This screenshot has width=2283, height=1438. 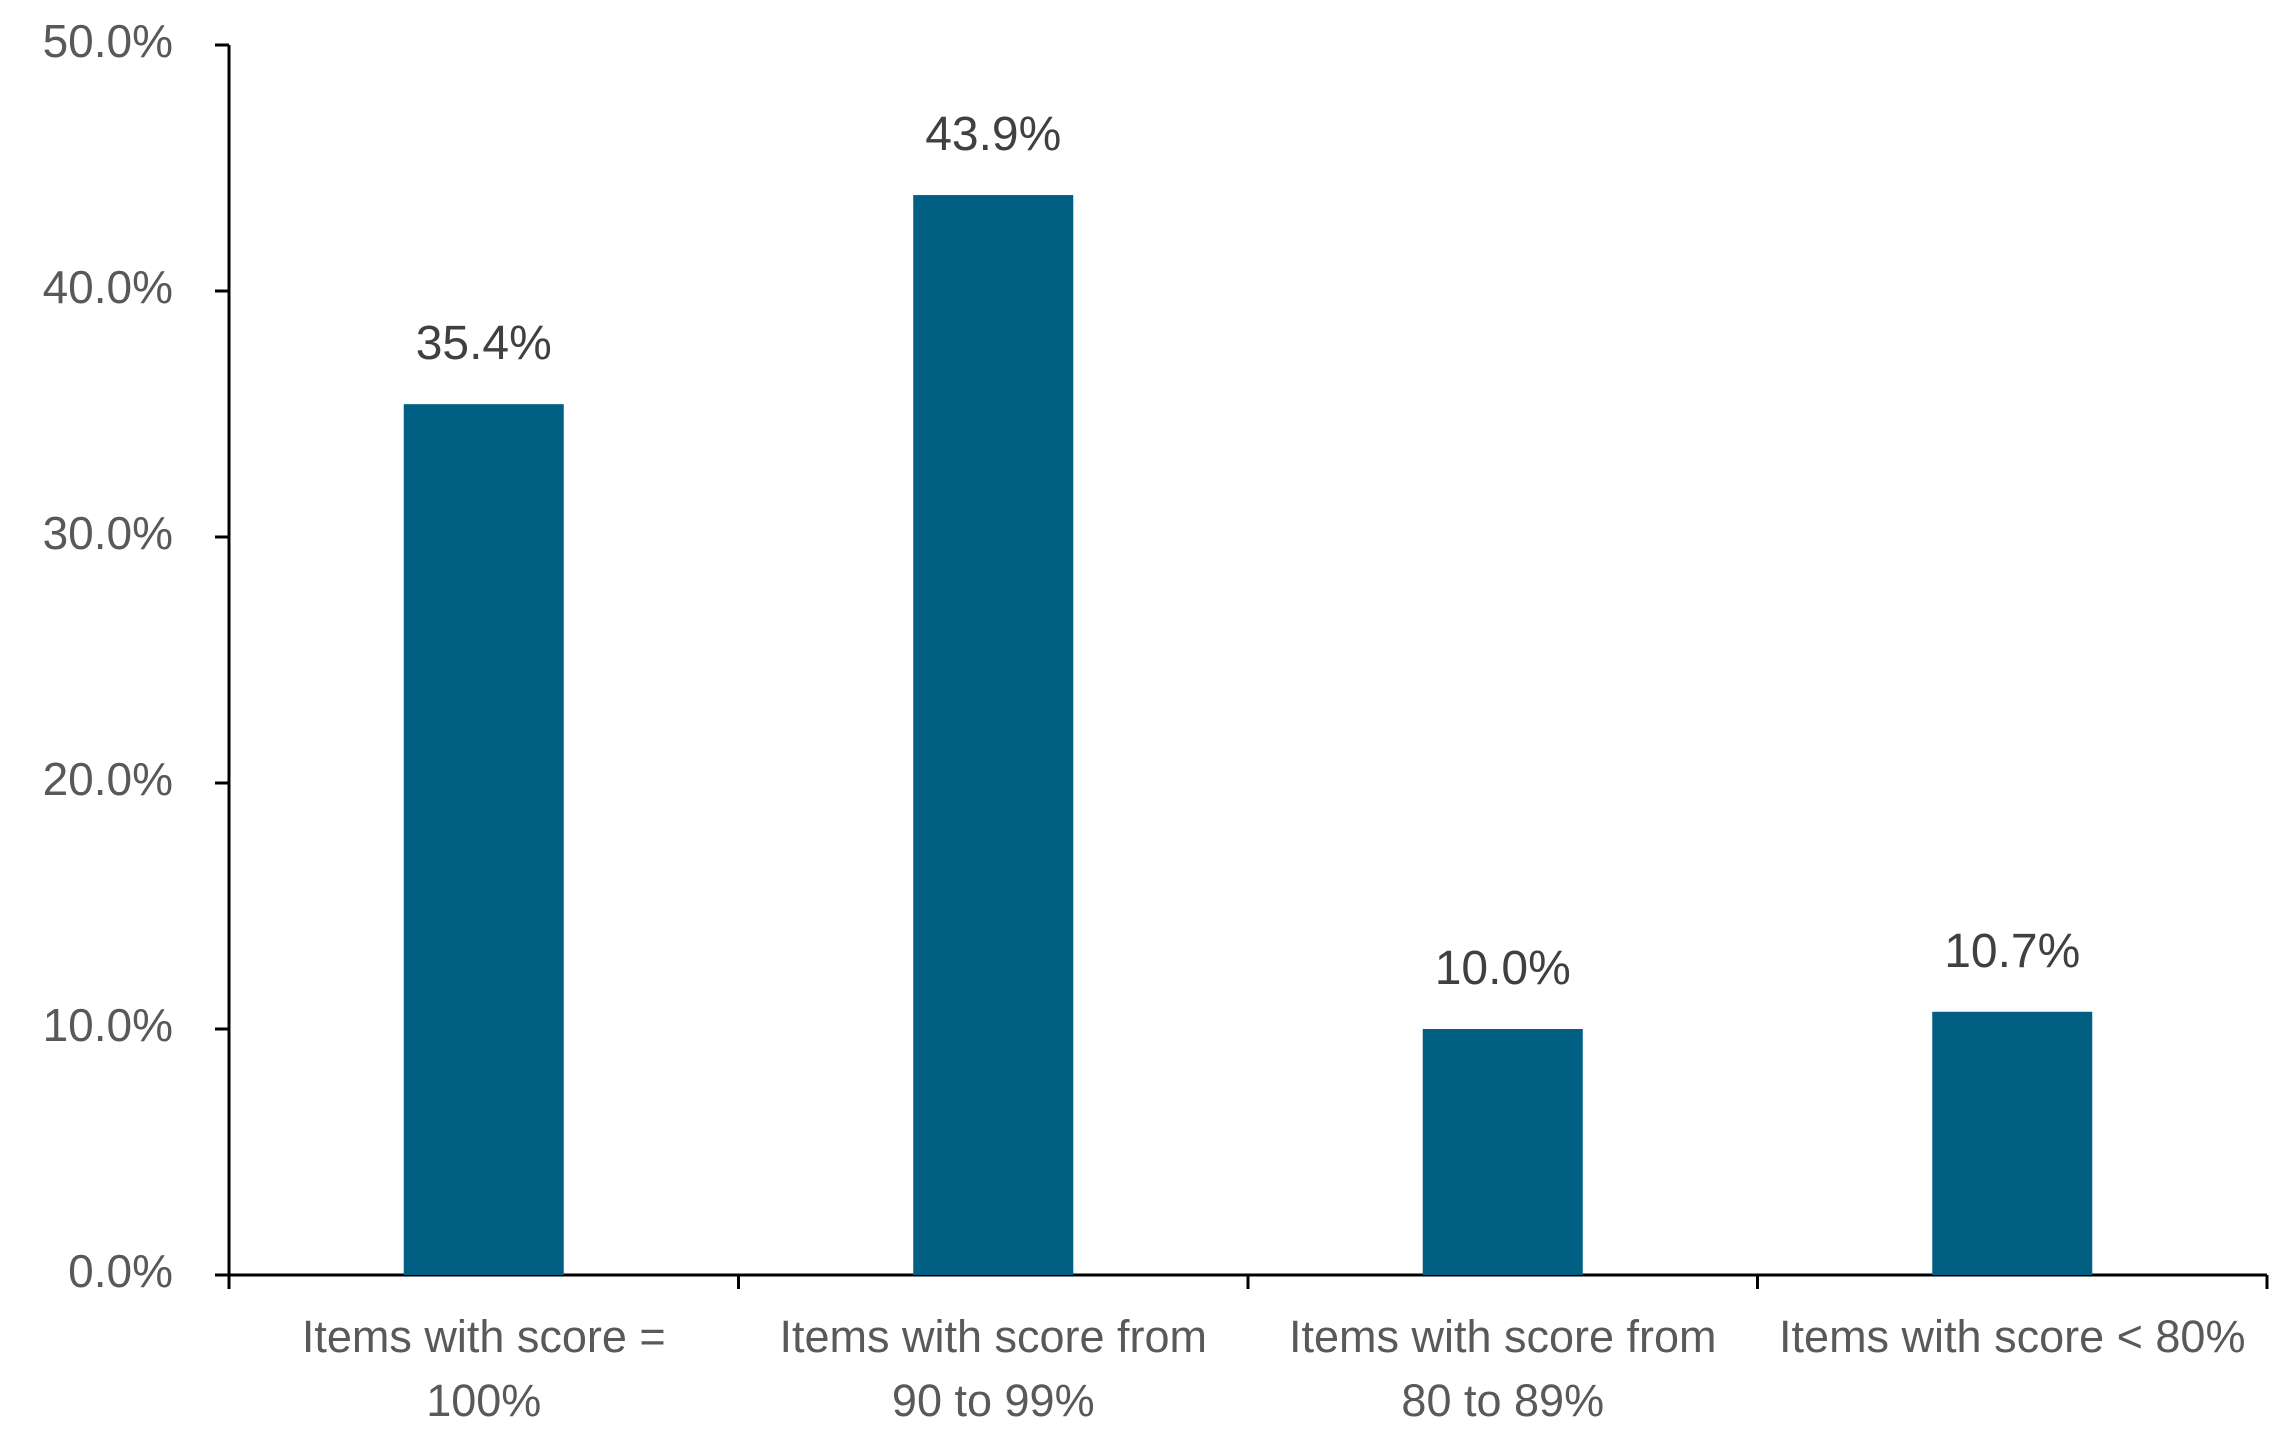 I want to click on x-tick-label: Items with score from 90 to 99%, so click(x=993, y=1368).